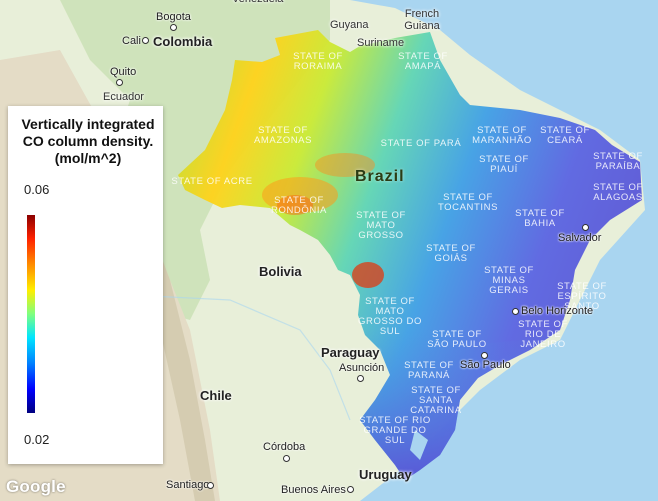  I want to click on state-label-rio-grande-do-sul: STATE OF RIO GRANDE DO SUL, so click(395, 430).